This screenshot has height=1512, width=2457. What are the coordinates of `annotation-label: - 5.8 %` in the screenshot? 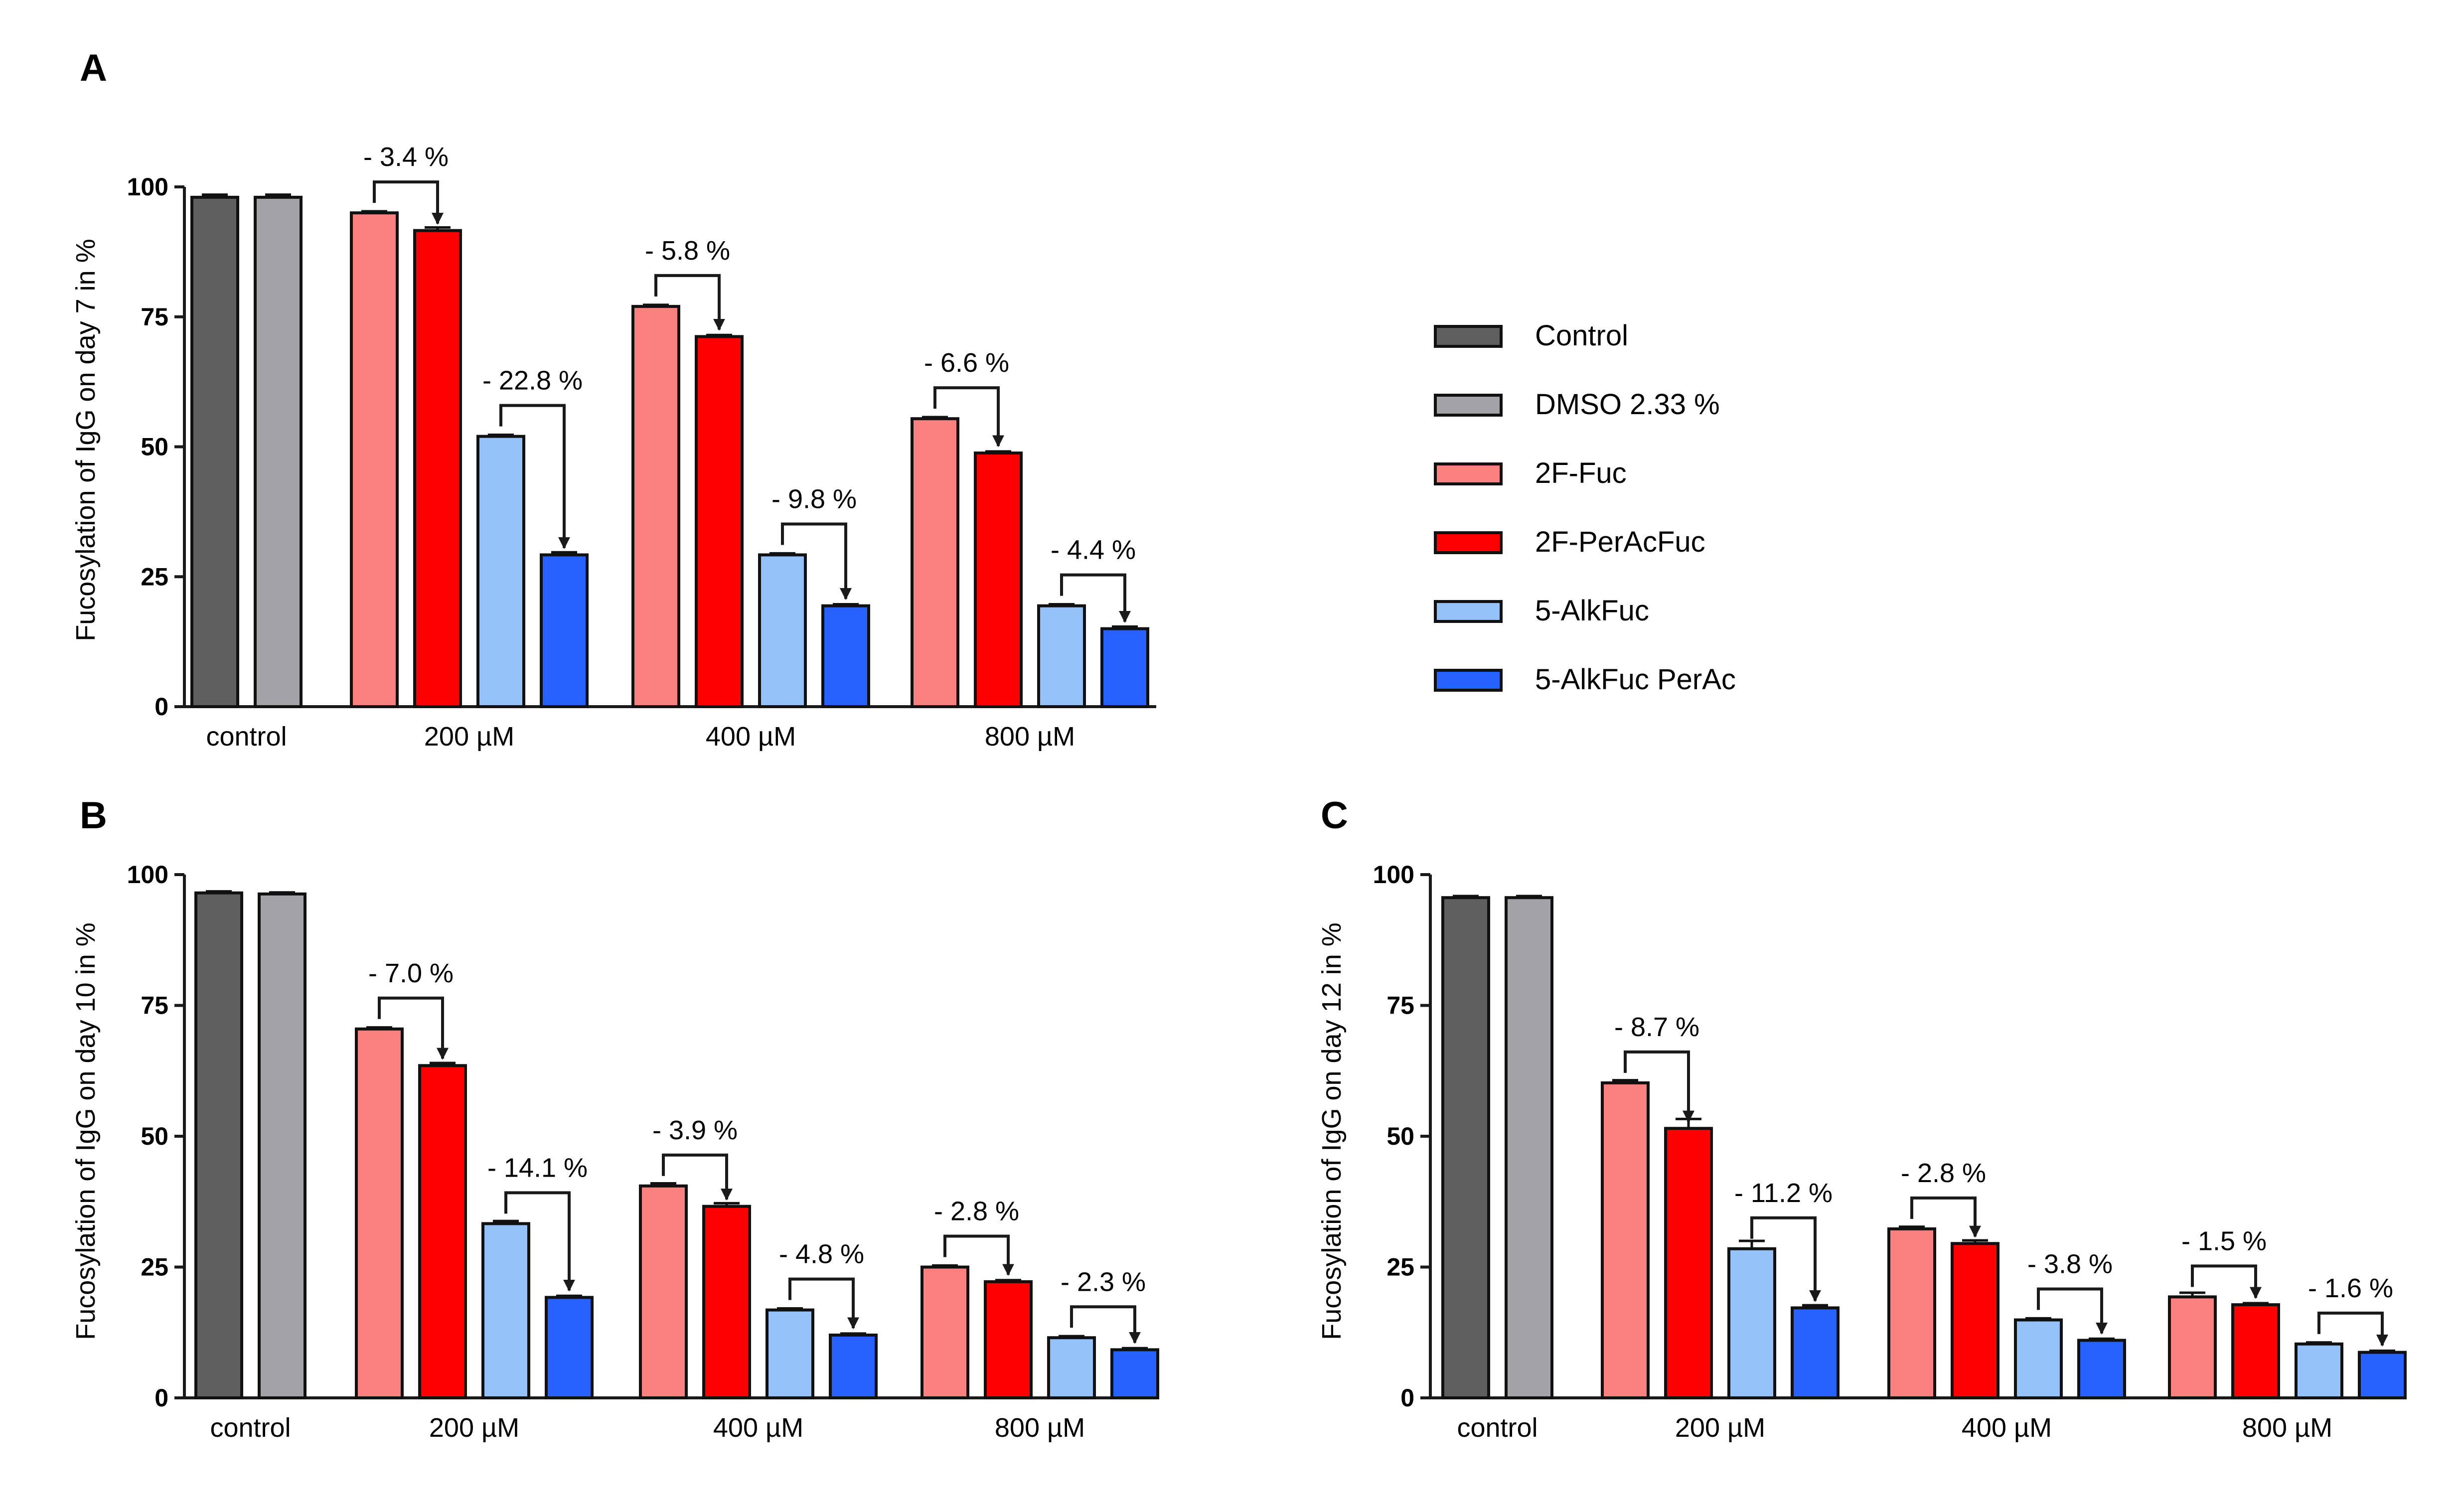 It's located at (687, 251).